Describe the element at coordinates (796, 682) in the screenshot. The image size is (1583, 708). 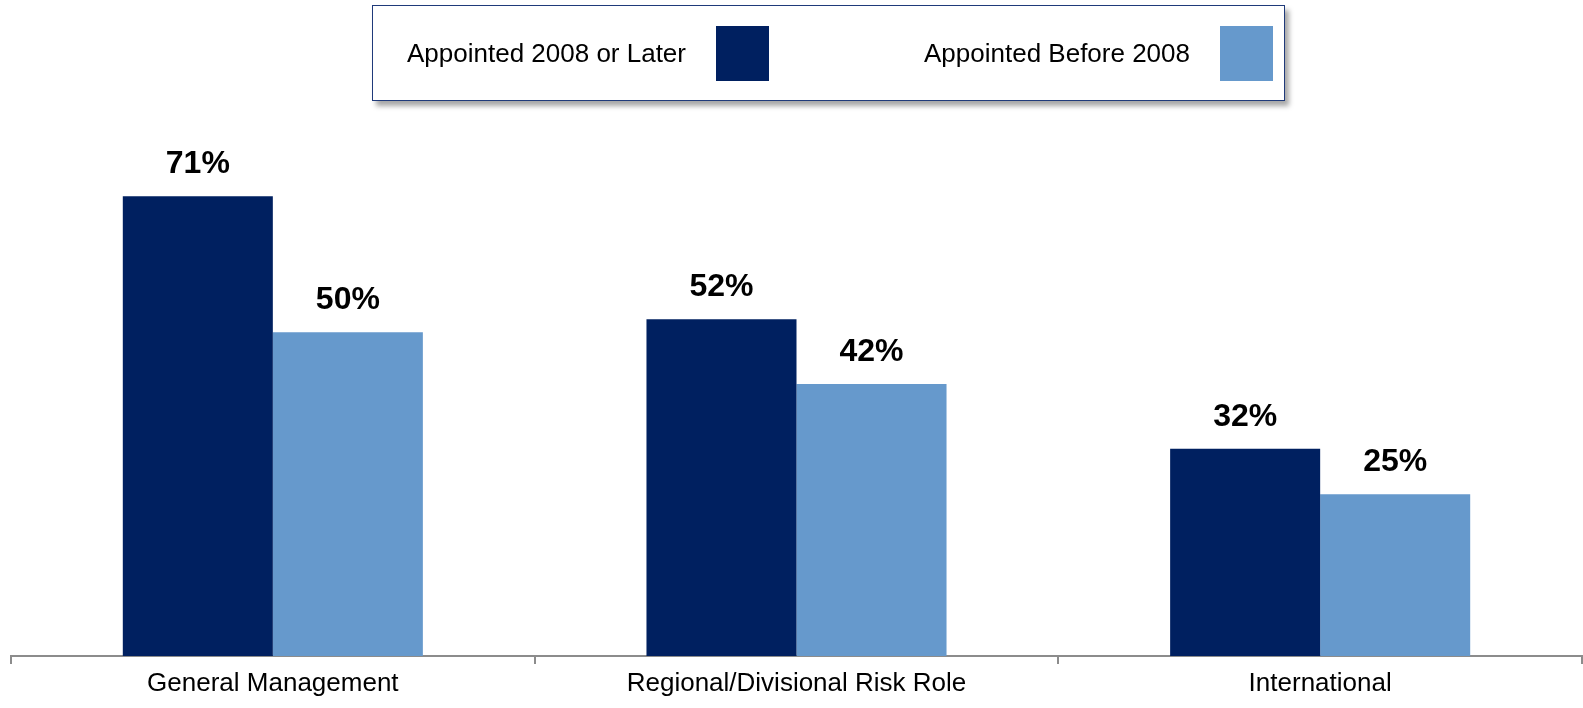
I see `x-tick-label: Regional/Divisional Risk Role` at that location.